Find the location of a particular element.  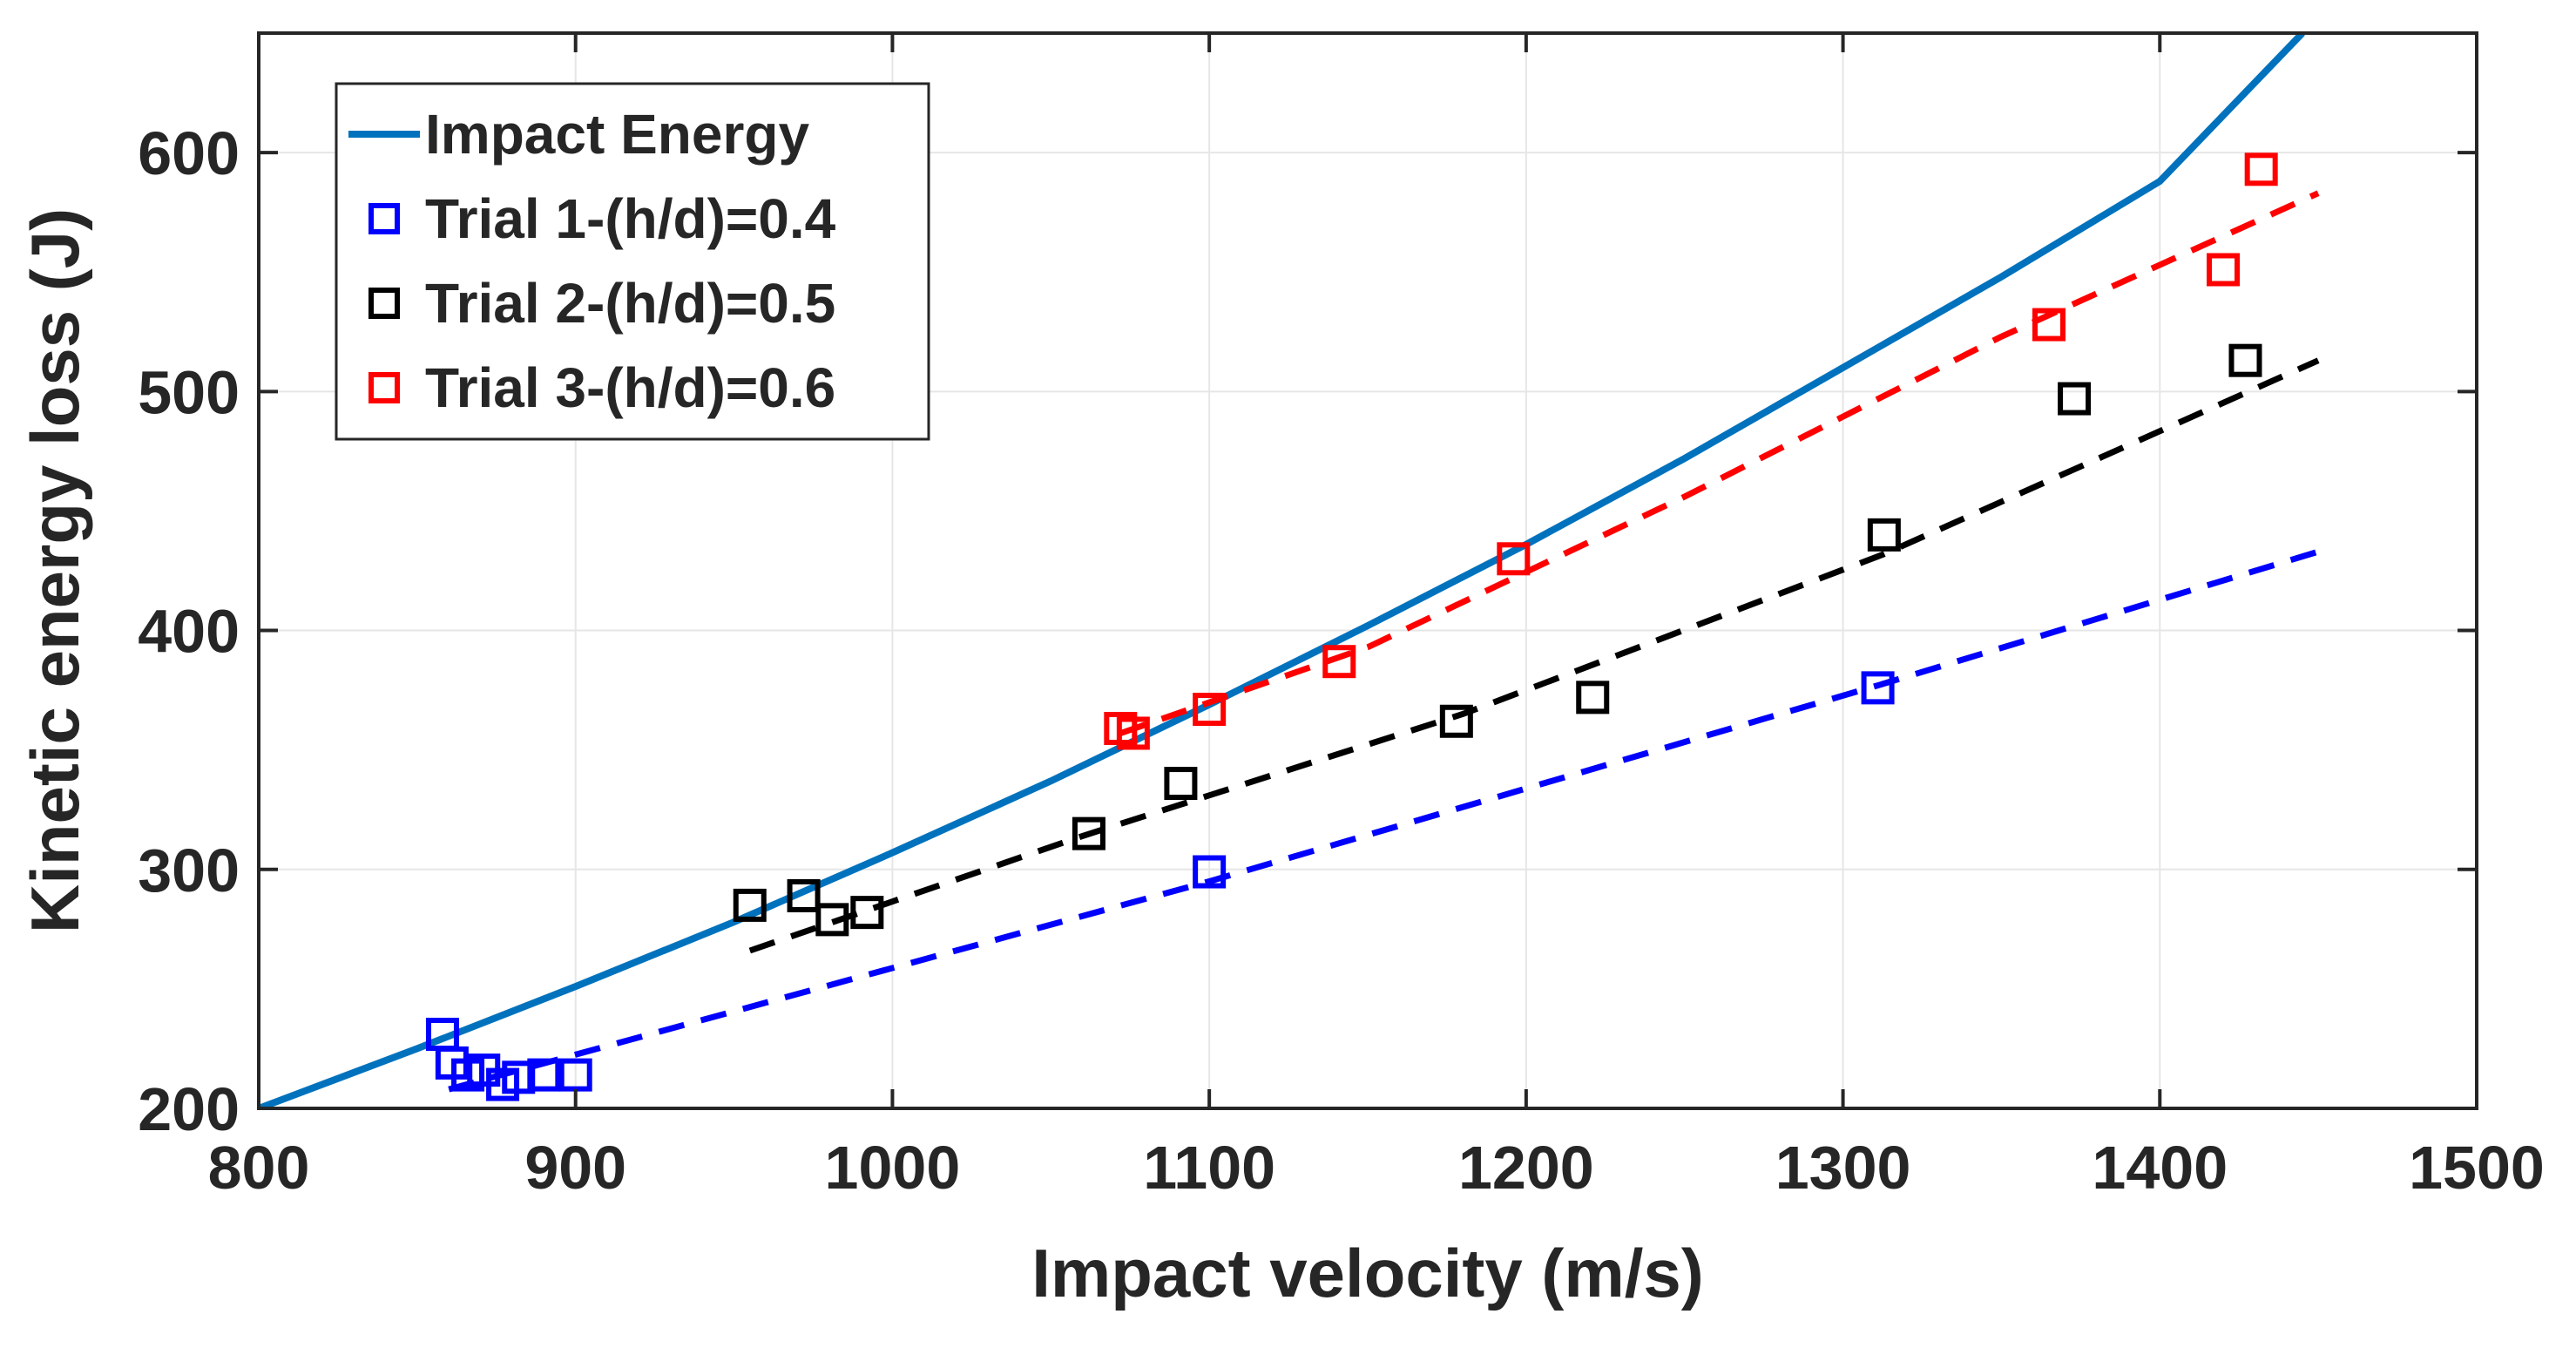

y-tick-label: 300 is located at coordinates (189, 870).